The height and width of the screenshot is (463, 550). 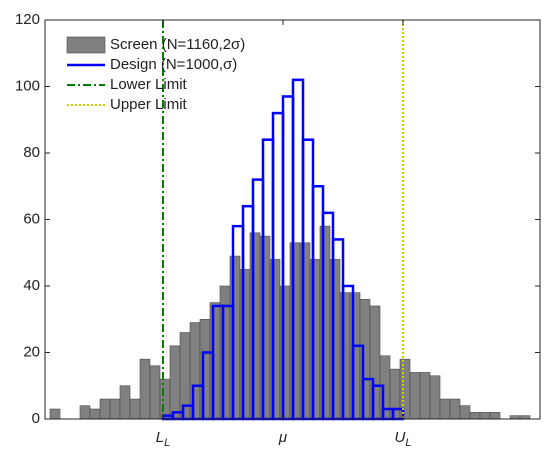 I want to click on x-tick-label-main: U, so click(x=400, y=437).